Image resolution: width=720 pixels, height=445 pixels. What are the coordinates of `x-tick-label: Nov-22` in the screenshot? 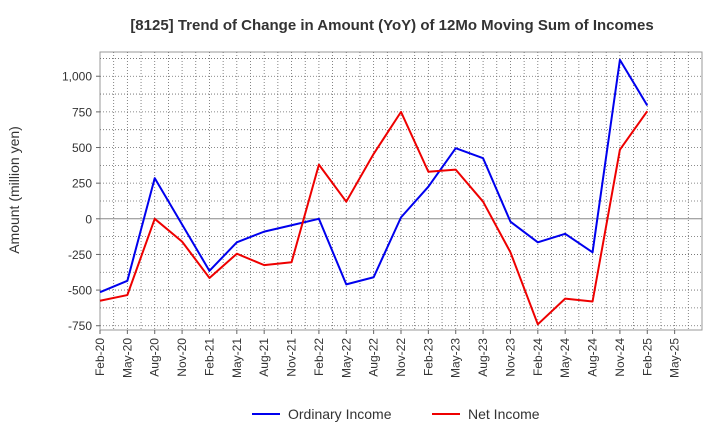 It's located at (401, 357).